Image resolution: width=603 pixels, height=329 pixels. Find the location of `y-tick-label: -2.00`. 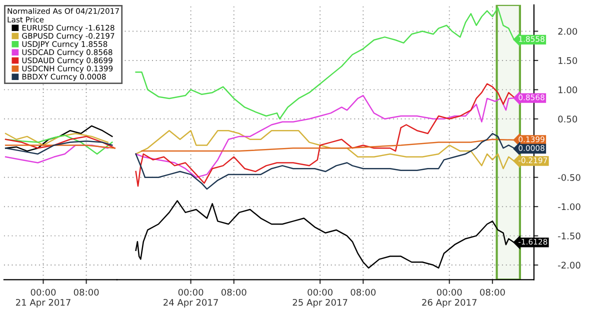

y-tick-label: -2.00 is located at coordinates (569, 265).